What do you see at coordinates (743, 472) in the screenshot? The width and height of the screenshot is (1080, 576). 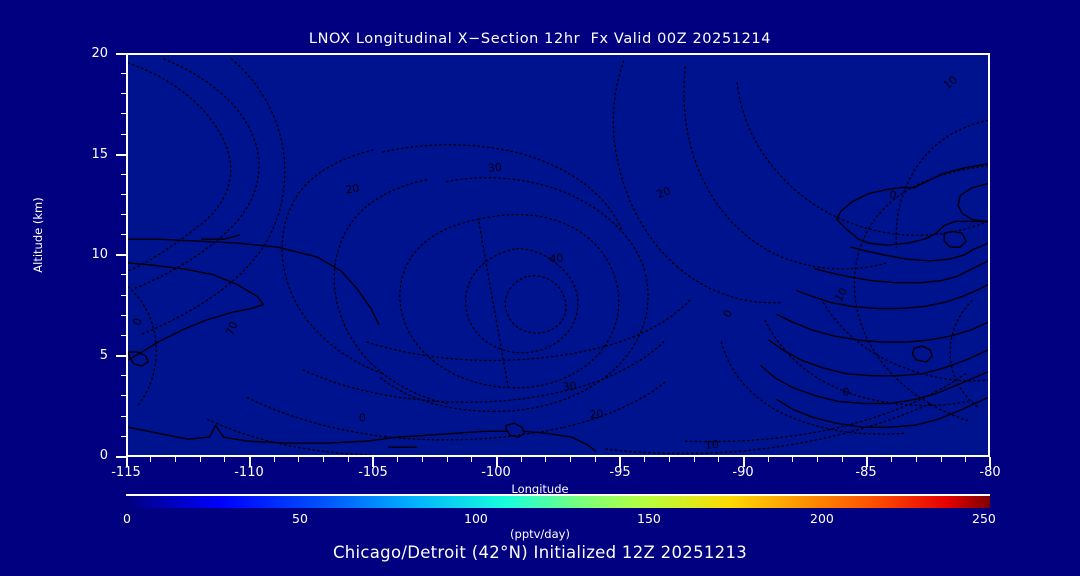 I see `x-tick-label: -90` at bounding box center [743, 472].